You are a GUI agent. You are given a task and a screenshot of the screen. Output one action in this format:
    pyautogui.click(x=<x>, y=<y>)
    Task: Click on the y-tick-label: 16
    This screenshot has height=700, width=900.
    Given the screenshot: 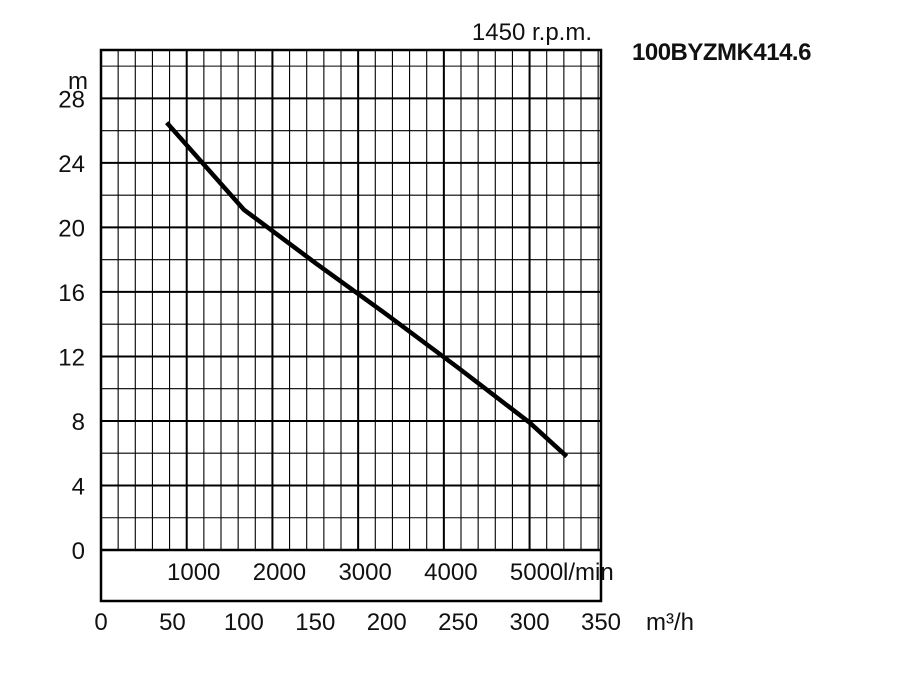 What is the action you would take?
    pyautogui.click(x=71, y=293)
    